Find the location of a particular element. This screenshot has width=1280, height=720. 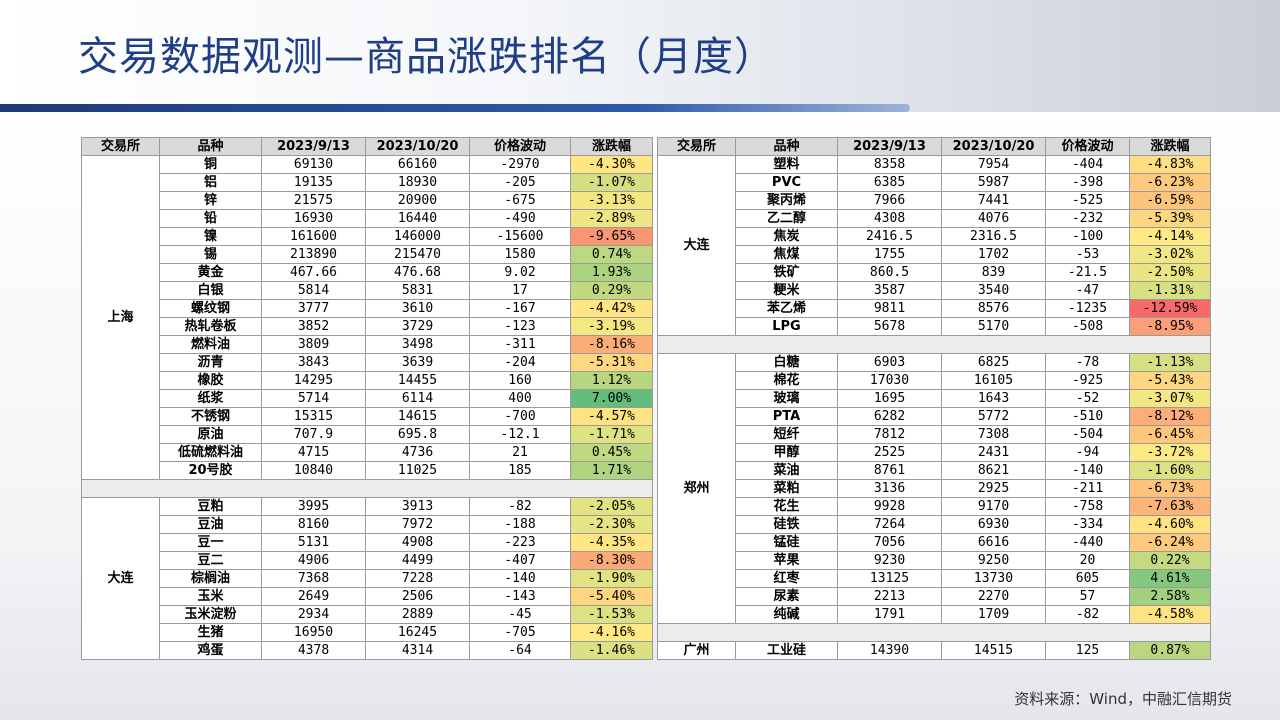

commodity-name-cell: 生猪 is located at coordinates (210, 632).